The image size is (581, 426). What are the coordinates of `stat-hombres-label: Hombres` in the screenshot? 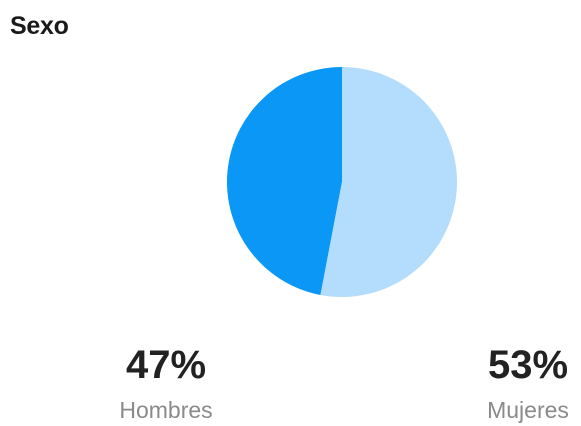 It's located at (166, 410).